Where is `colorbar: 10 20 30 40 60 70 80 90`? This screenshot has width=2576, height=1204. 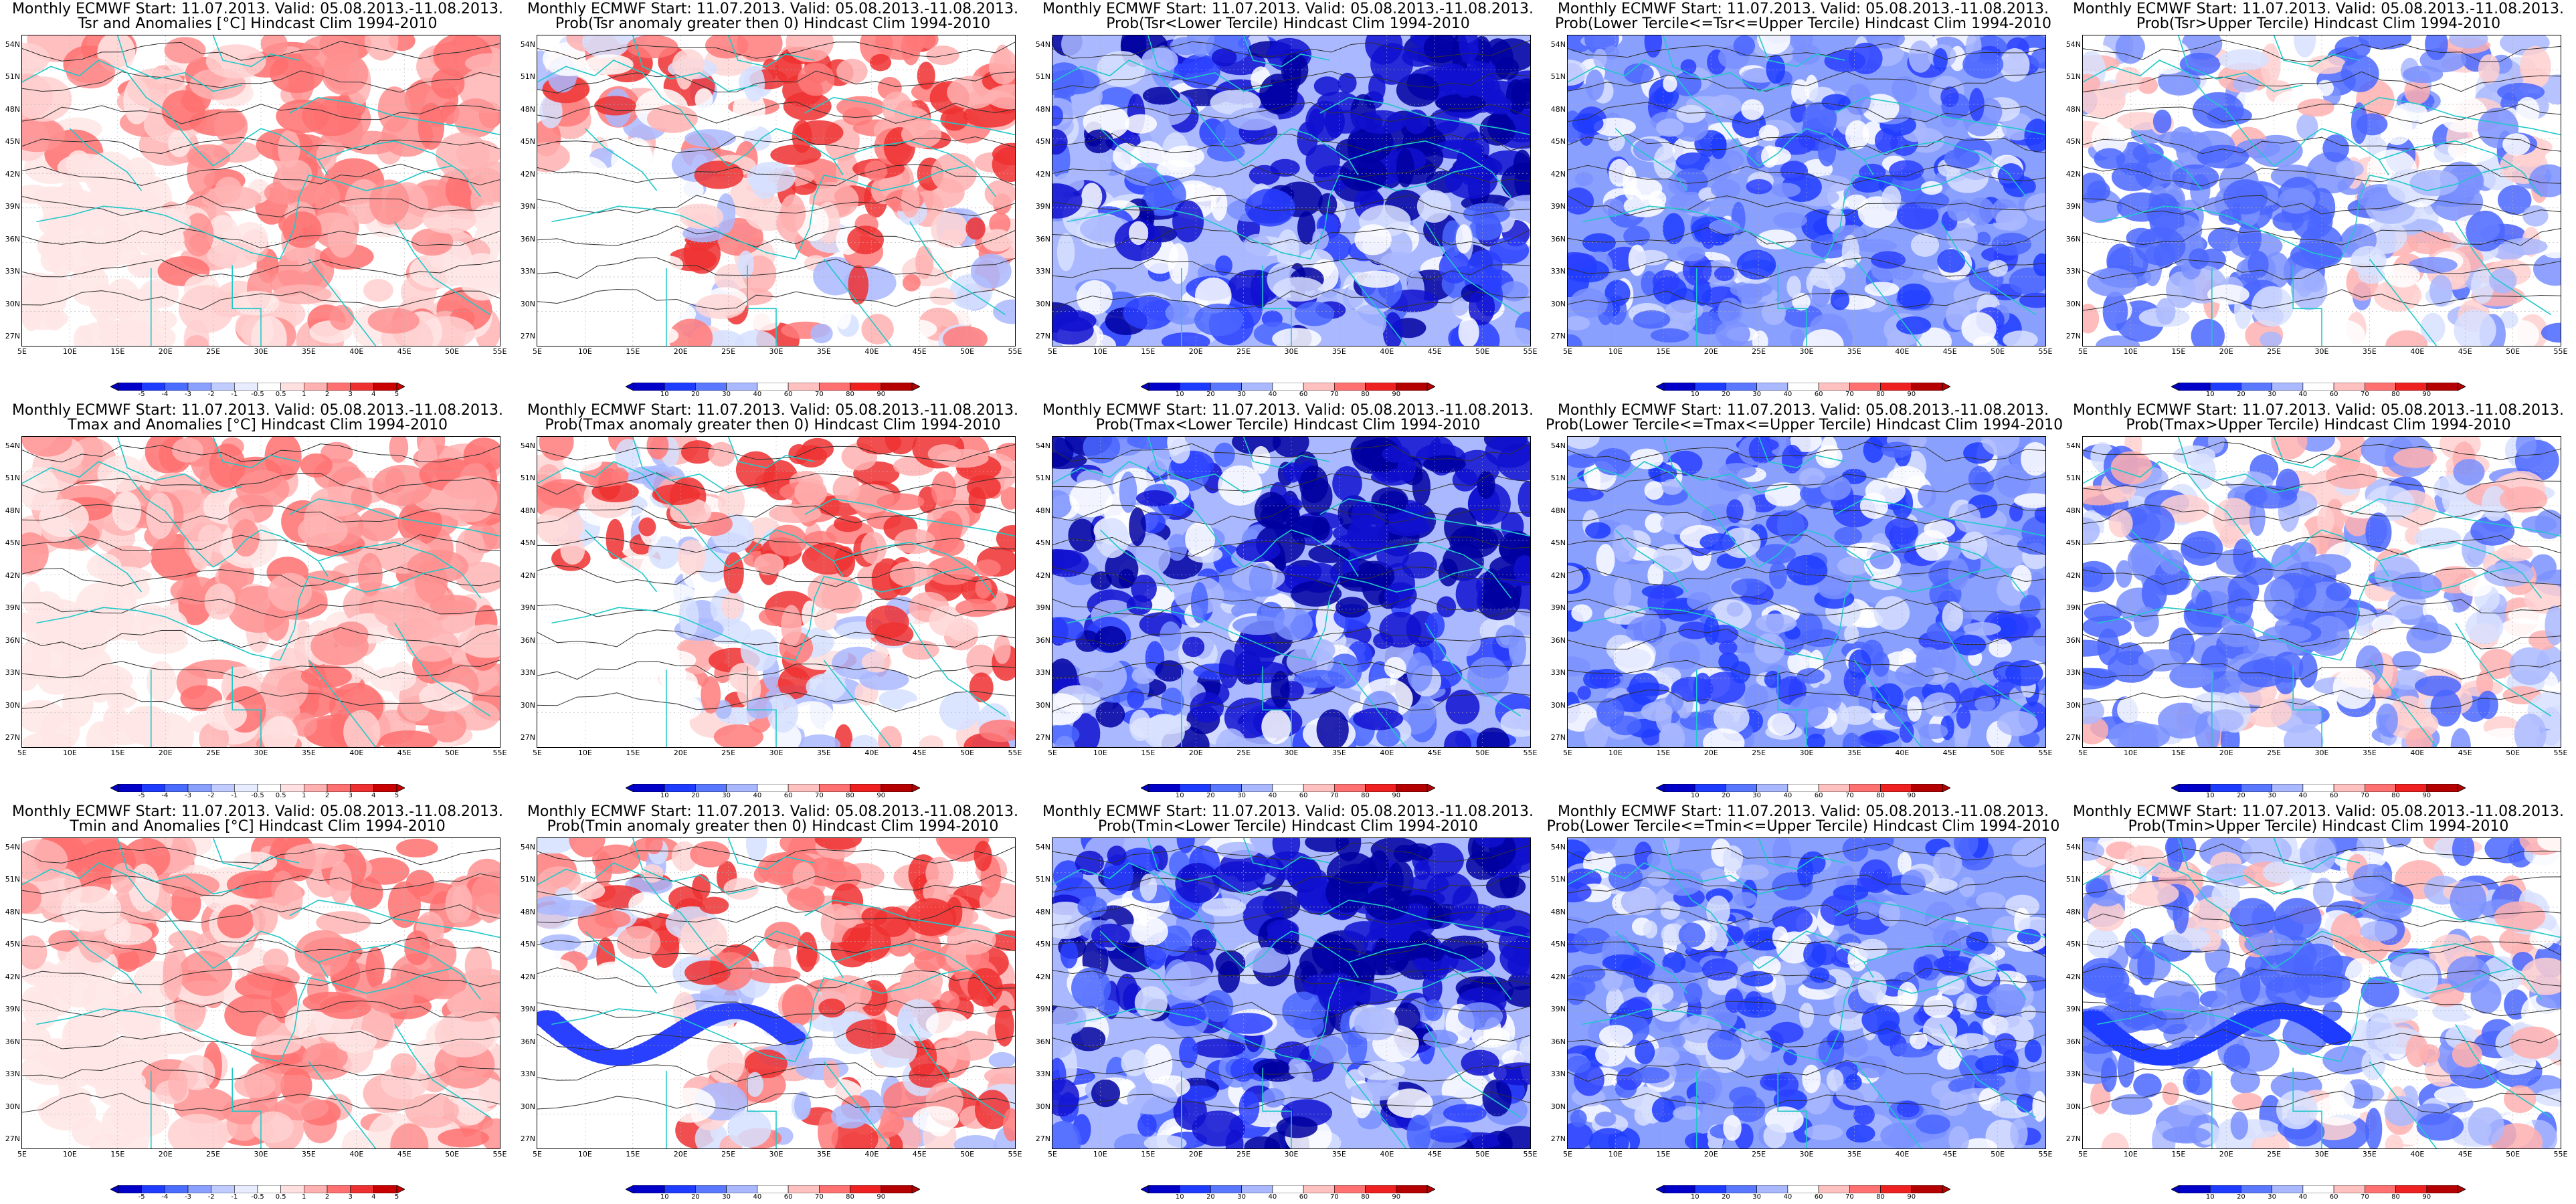 colorbar: 10 20 30 40 60 70 80 90 is located at coordinates (773, 1193).